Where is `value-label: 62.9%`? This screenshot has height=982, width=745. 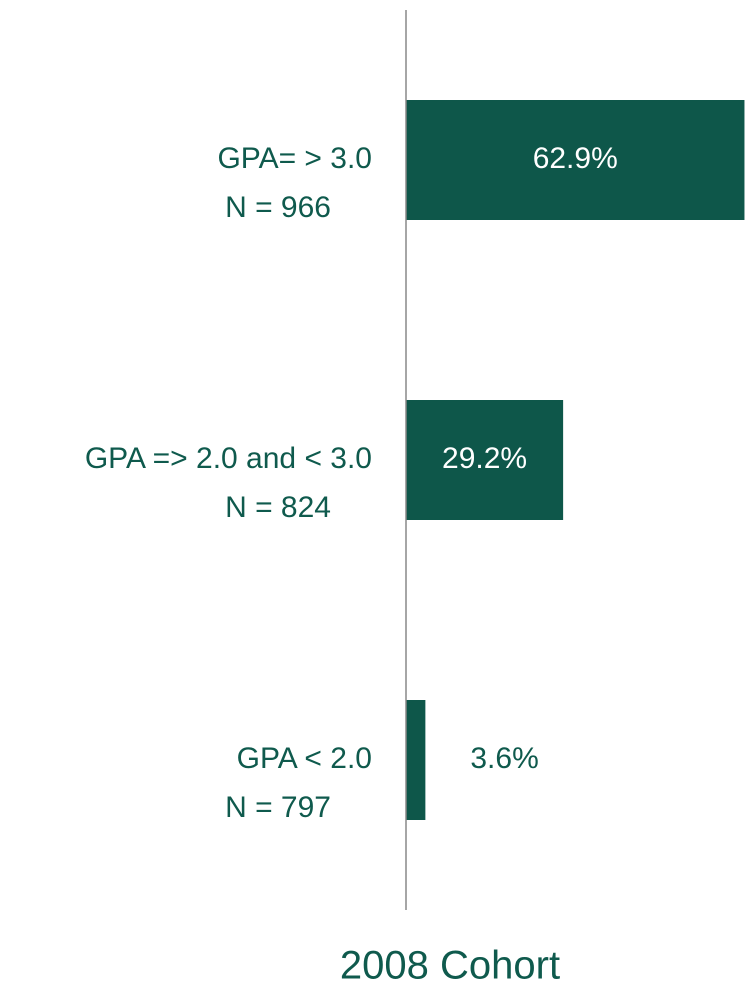 value-label: 62.9% is located at coordinates (575, 158).